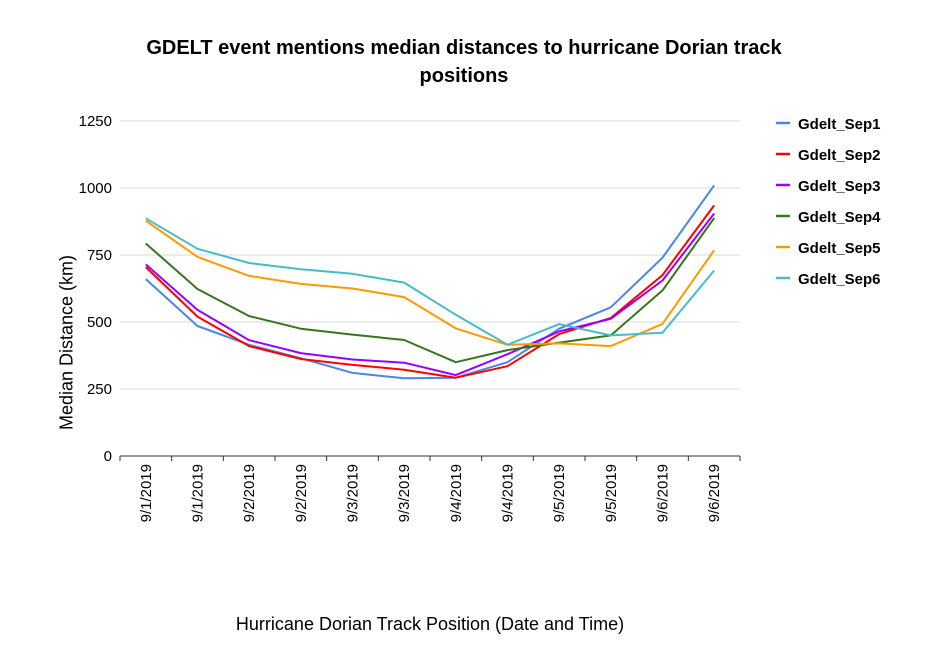 Image resolution: width=928 pixels, height=670 pixels. I want to click on chart-title-line-2: positions, so click(464, 76).